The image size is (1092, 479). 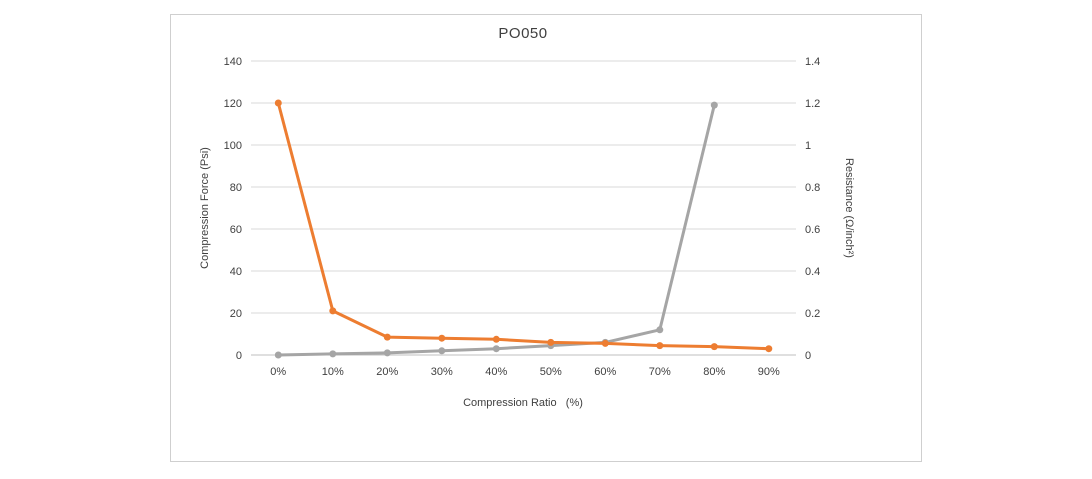 I want to click on right-axis-tick-label: 0.4, so click(x=812, y=272).